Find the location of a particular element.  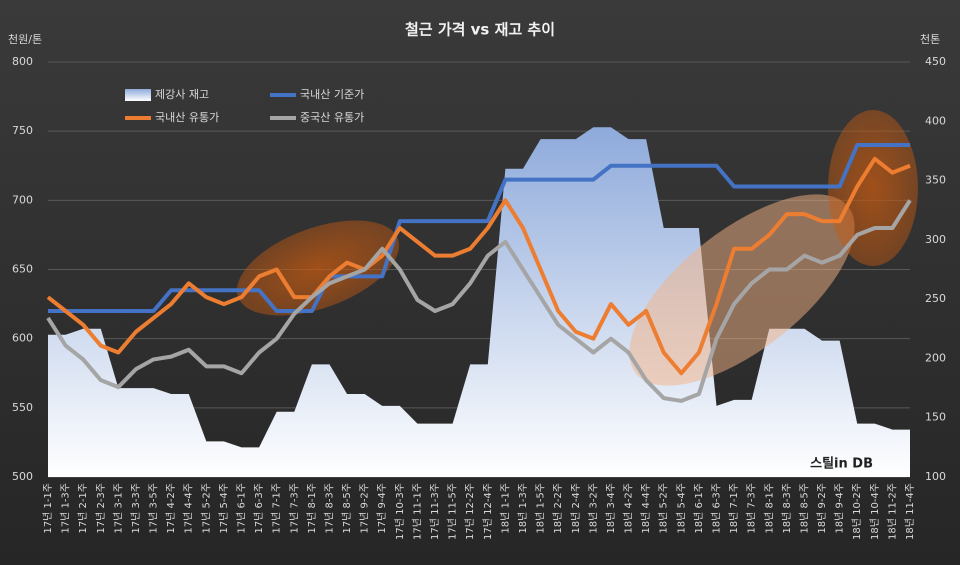

x-tick-label: 18년 5-4주 is located at coordinates (681, 508).